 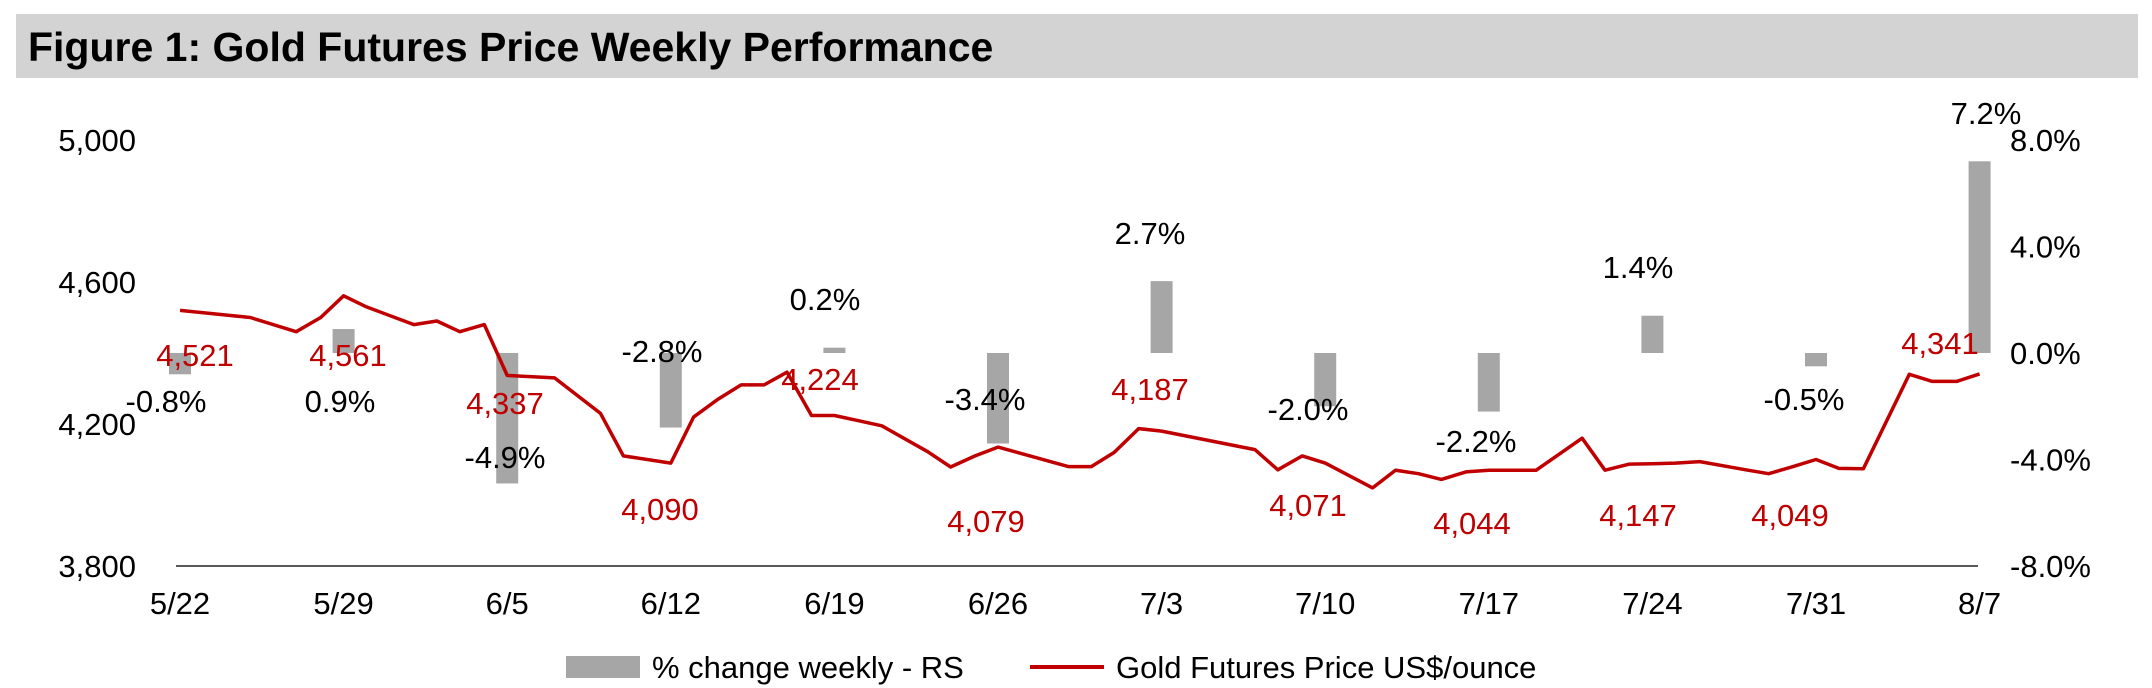 I want to click on price-data-label: 4,337, so click(x=505, y=403).